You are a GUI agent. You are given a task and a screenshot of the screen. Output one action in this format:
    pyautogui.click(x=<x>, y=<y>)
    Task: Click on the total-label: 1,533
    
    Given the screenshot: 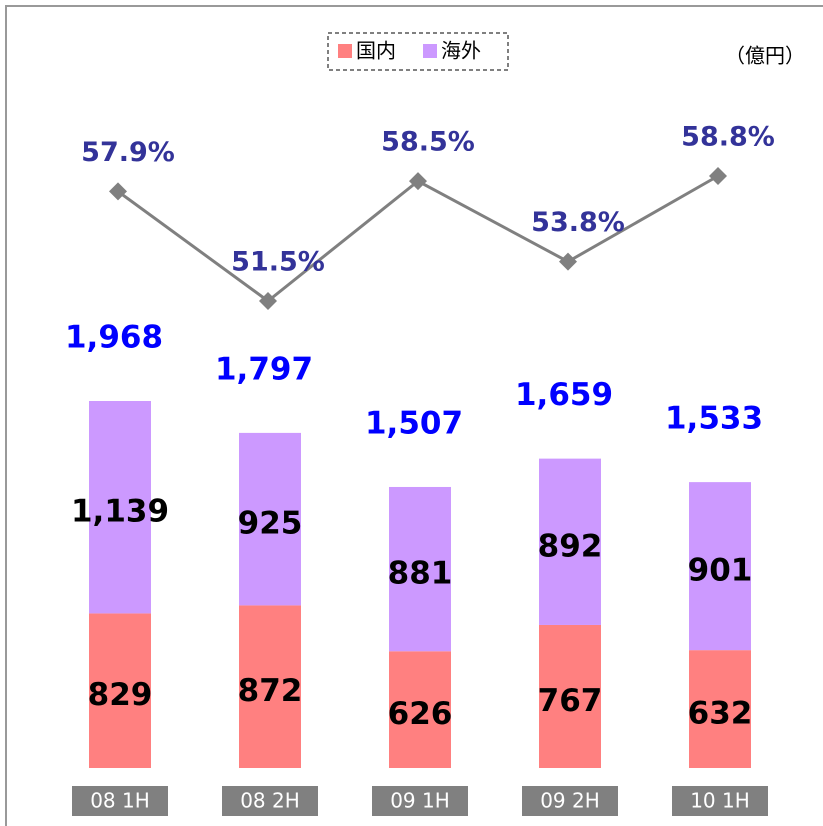 What is the action you would take?
    pyautogui.click(x=714, y=419)
    